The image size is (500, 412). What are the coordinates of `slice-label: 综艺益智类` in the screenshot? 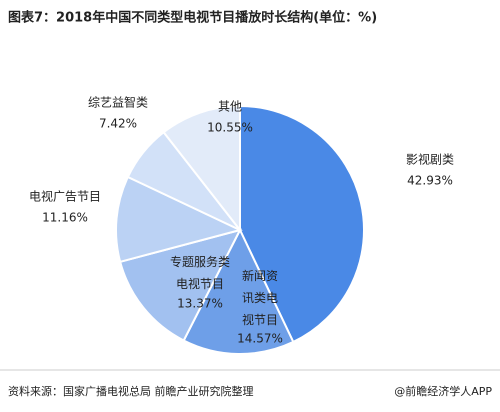 It's located at (118, 102).